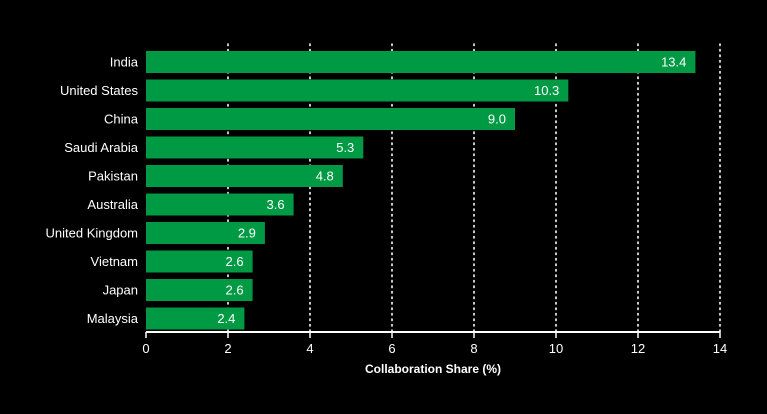  Describe the element at coordinates (247, 233) in the screenshot. I see `value-label: 2.9` at that location.